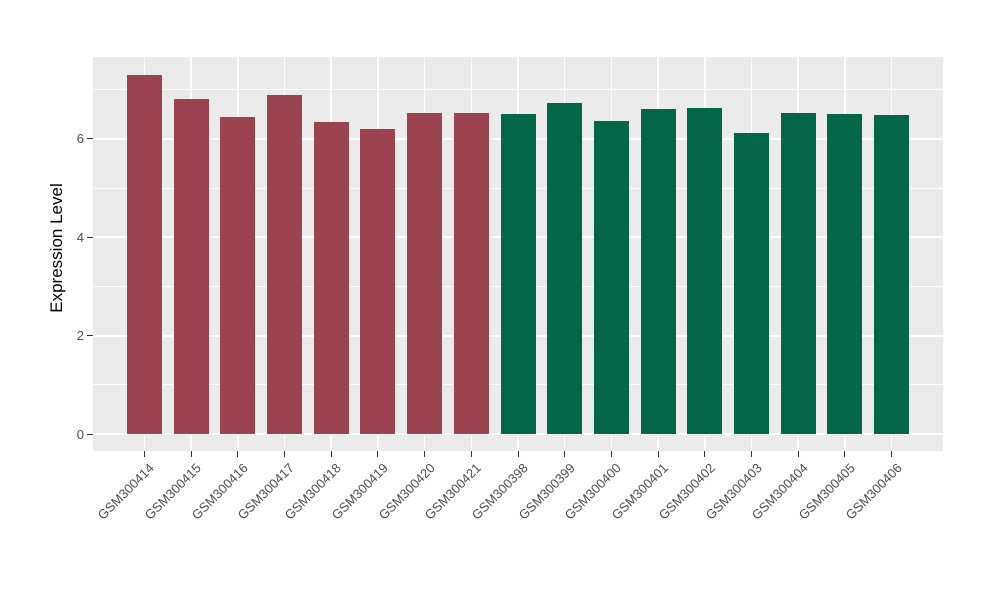  I want to click on bar-gsm300405, so click(845, 274).